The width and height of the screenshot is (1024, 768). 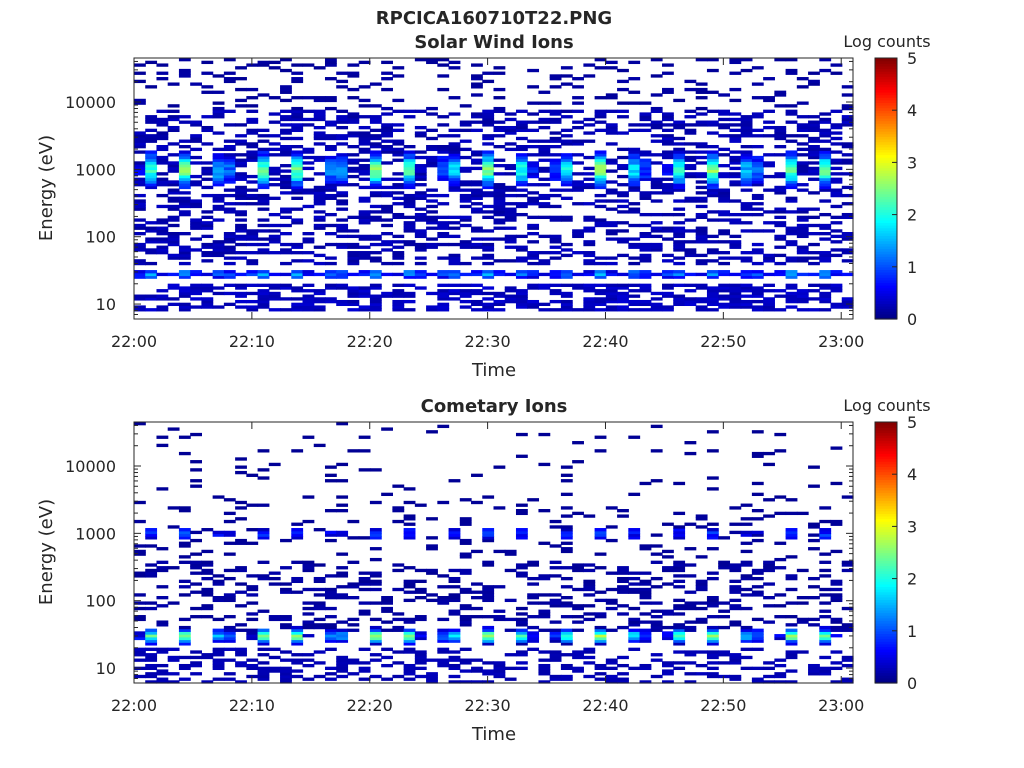 What do you see at coordinates (252, 705) in the screenshot?
I see `x-tick-label: 22:10` at bounding box center [252, 705].